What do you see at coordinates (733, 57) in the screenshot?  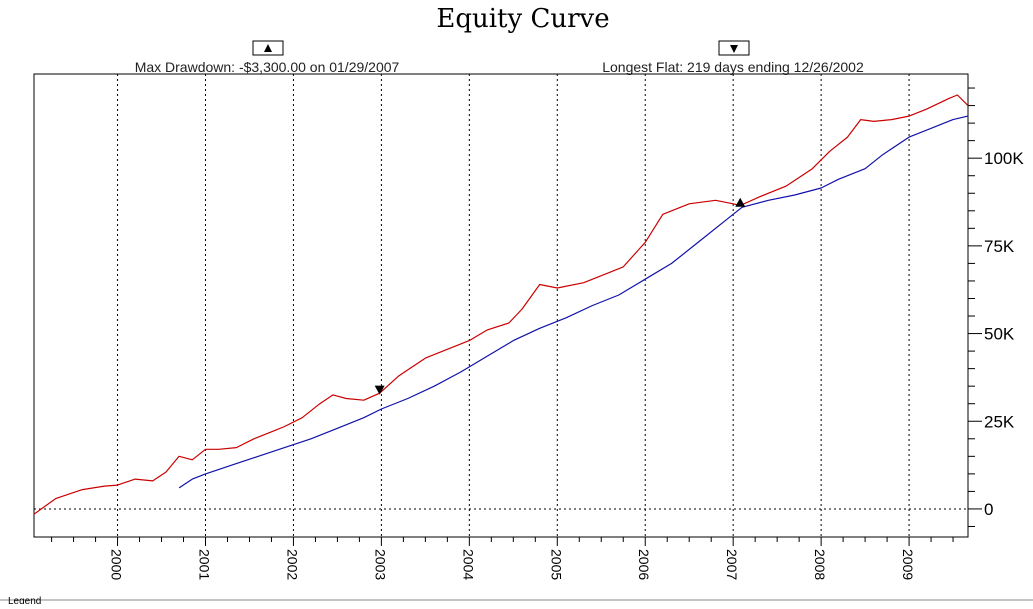 I see `longest-flat-annotation: Longest Flat: 219 days ending 12/26/2002` at bounding box center [733, 57].